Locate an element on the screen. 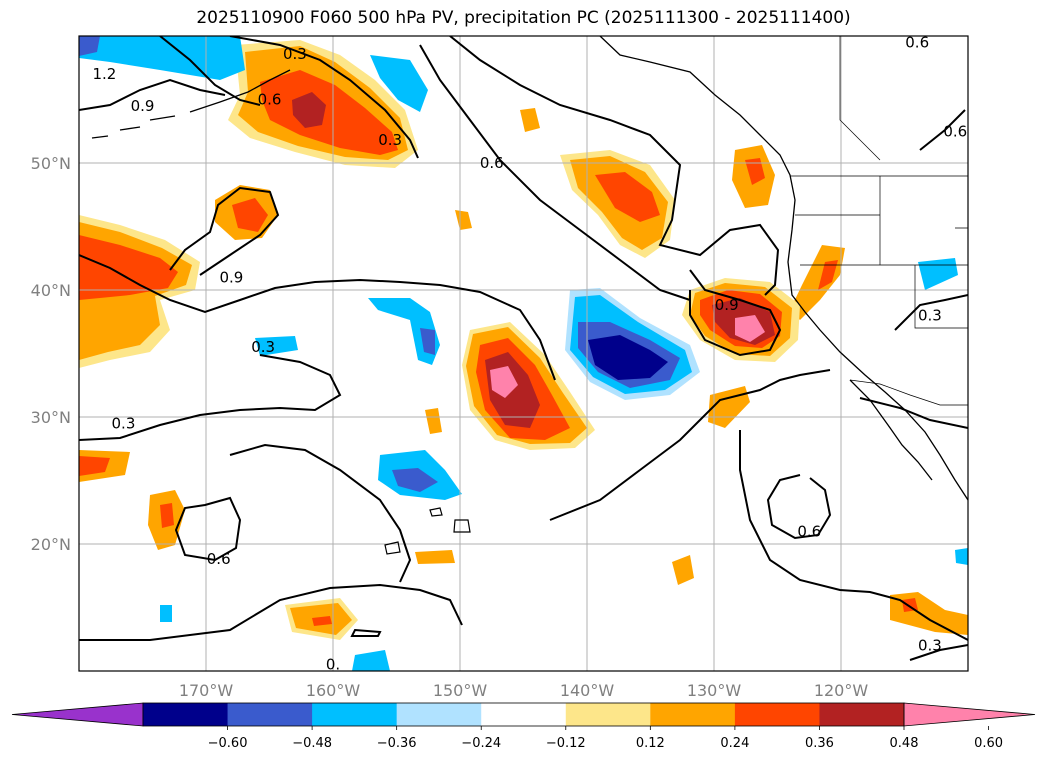 The width and height of the screenshot is (1047, 765). precip-positive-blob-180-27n-red is located at coordinates (94, 466).